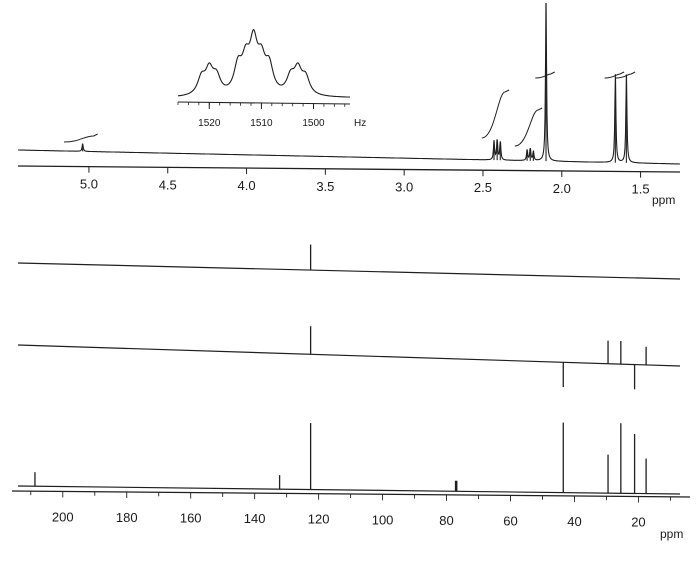  I want to click on c13-tick-label-6: 80, so click(446, 520).